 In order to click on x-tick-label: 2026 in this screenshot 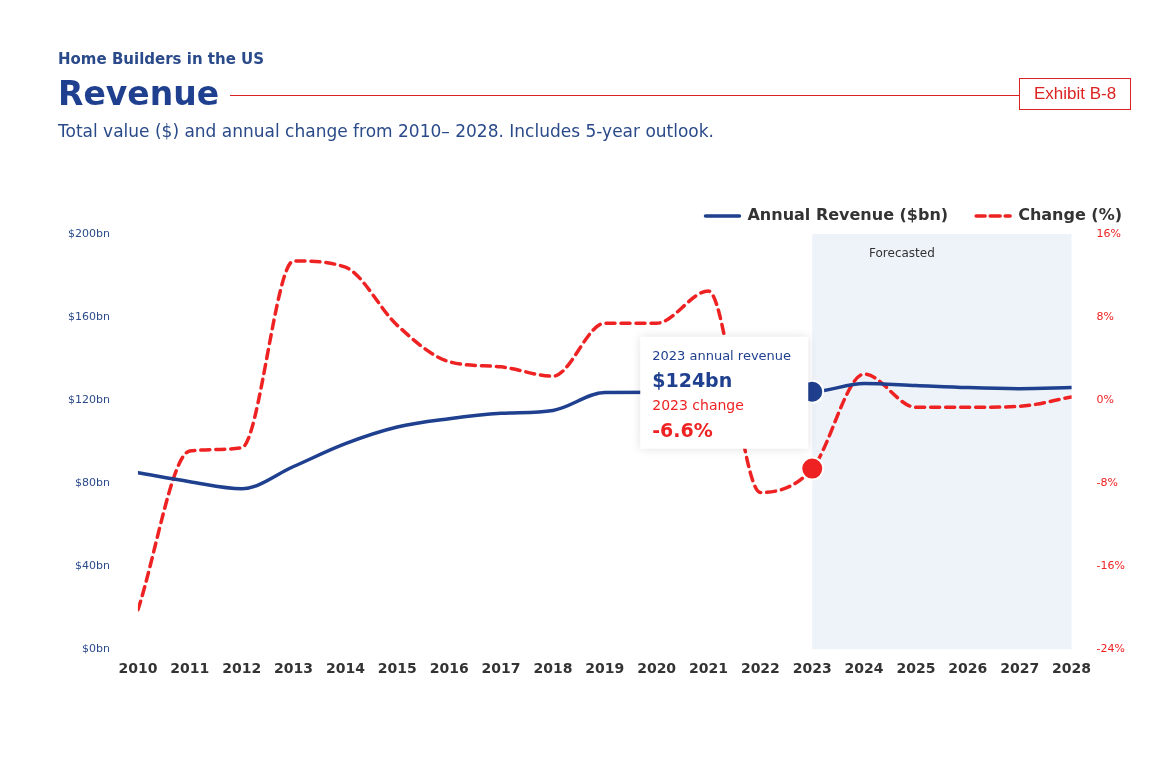, I will do `click(968, 668)`.